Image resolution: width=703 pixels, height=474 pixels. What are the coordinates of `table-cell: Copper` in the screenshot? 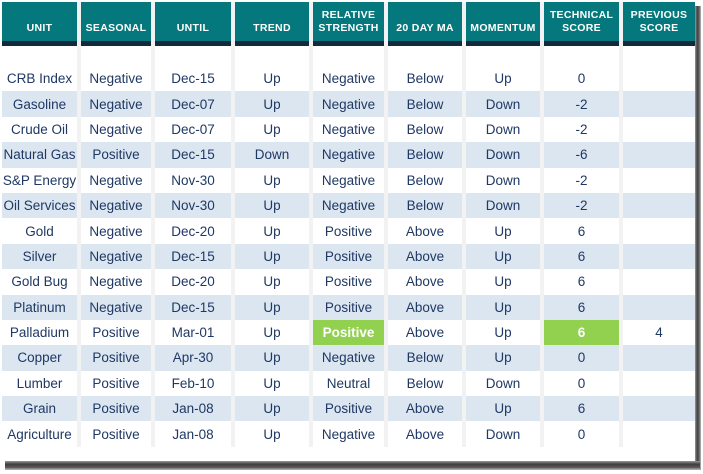 It's located at (39, 358).